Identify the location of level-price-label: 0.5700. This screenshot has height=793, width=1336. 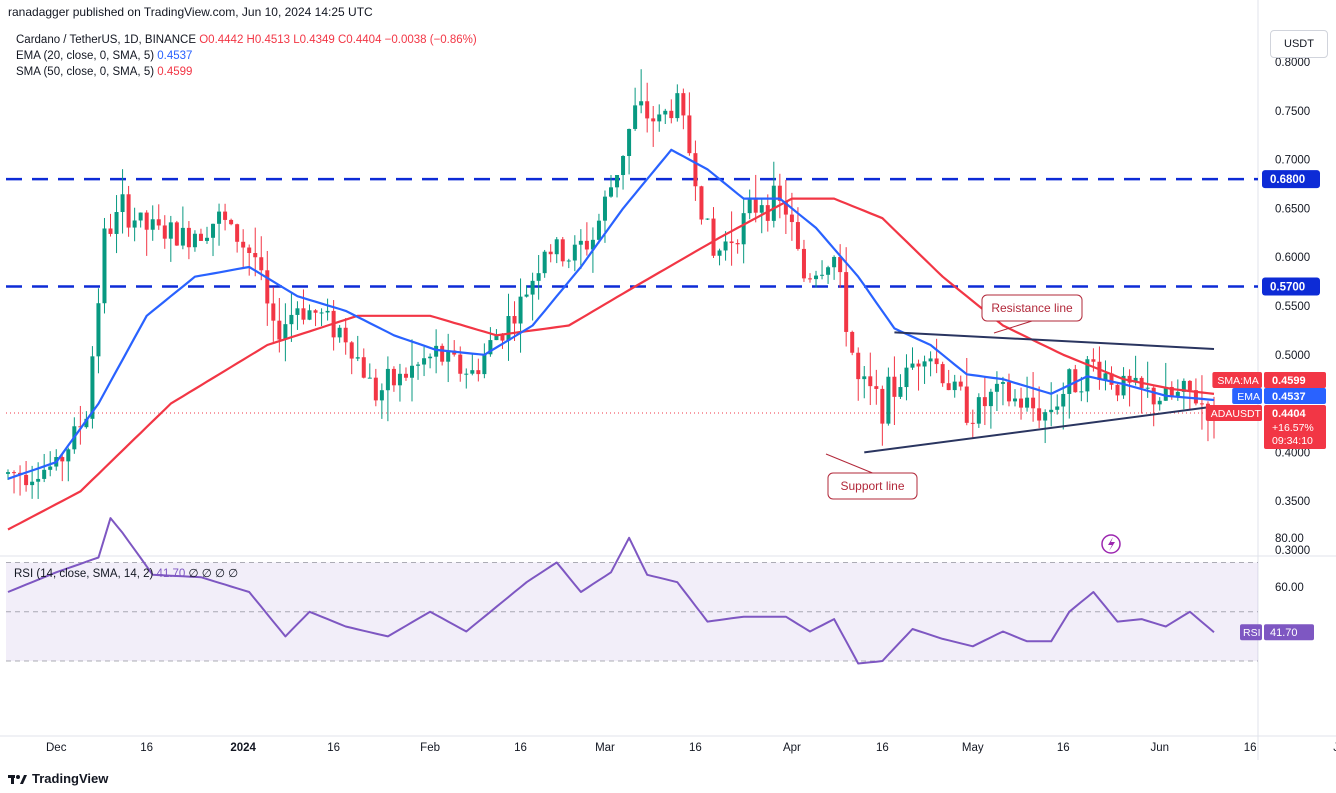
(1287, 287).